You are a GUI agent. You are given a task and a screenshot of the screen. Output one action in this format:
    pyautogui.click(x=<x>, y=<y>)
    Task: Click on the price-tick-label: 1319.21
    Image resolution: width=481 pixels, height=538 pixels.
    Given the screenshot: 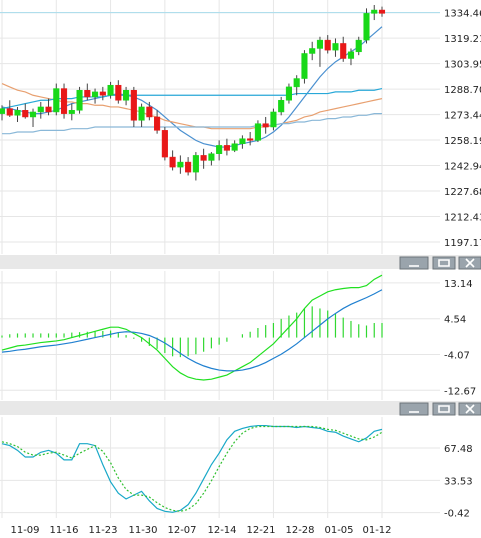 What is the action you would take?
    pyautogui.click(x=462, y=39)
    